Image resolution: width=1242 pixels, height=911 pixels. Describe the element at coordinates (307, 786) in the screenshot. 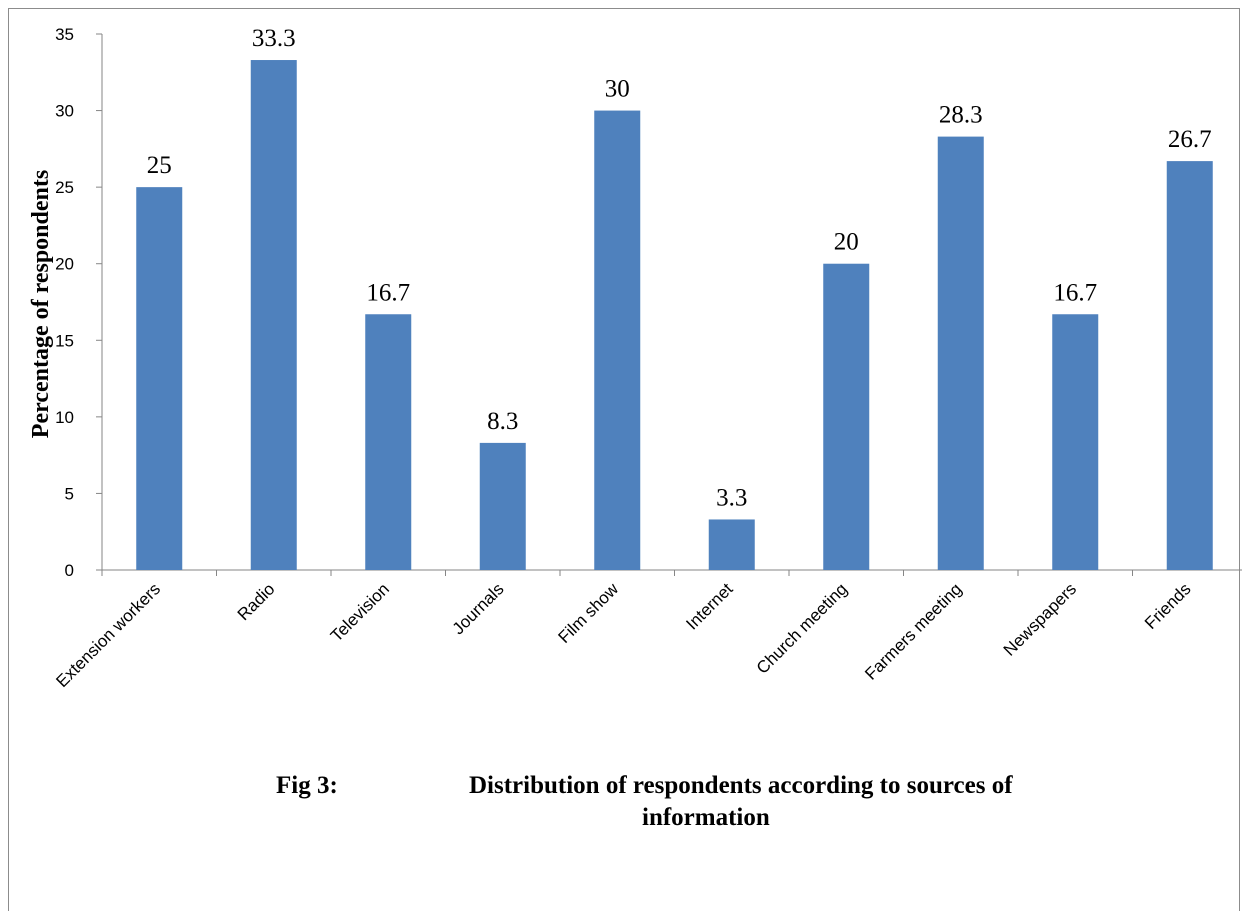

I see `caption-label: Fig 3:` at that location.